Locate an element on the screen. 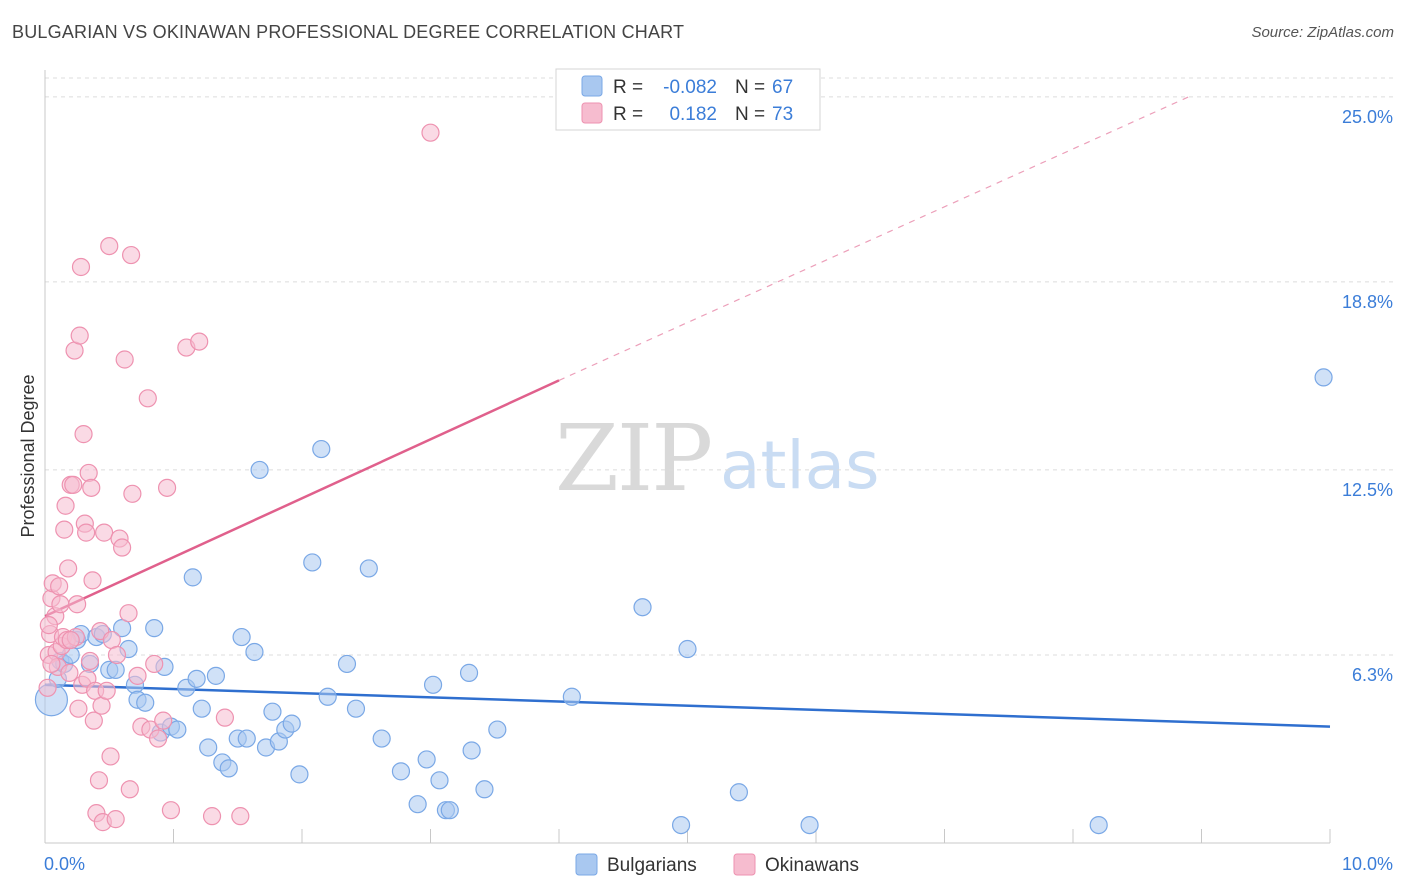  legend-n-label-2: N = is located at coordinates (750, 114).